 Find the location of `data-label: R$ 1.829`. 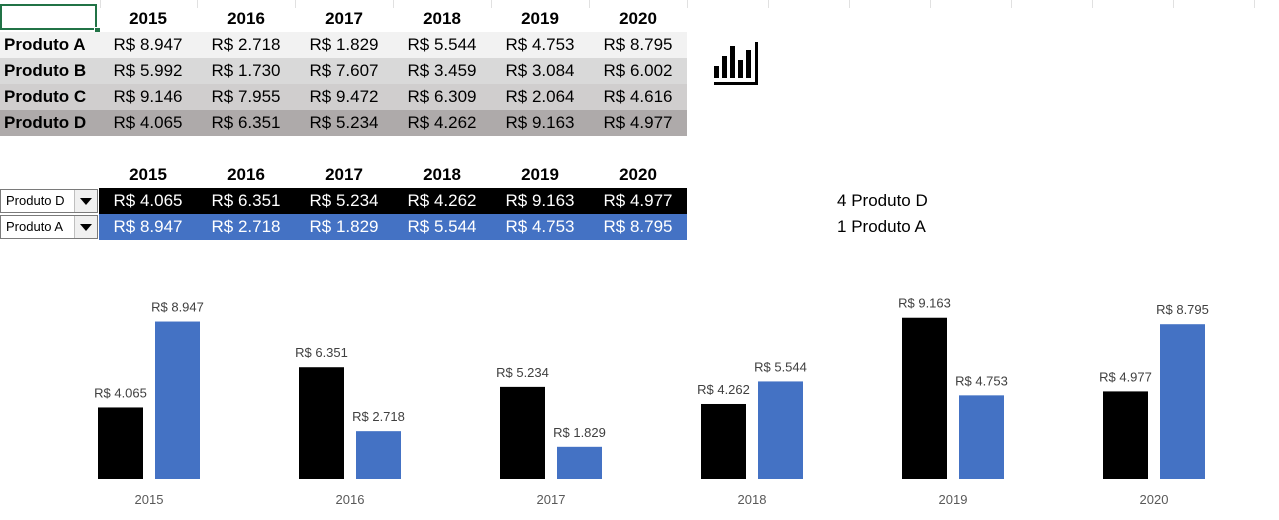

data-label: R$ 1.829 is located at coordinates (579, 432).